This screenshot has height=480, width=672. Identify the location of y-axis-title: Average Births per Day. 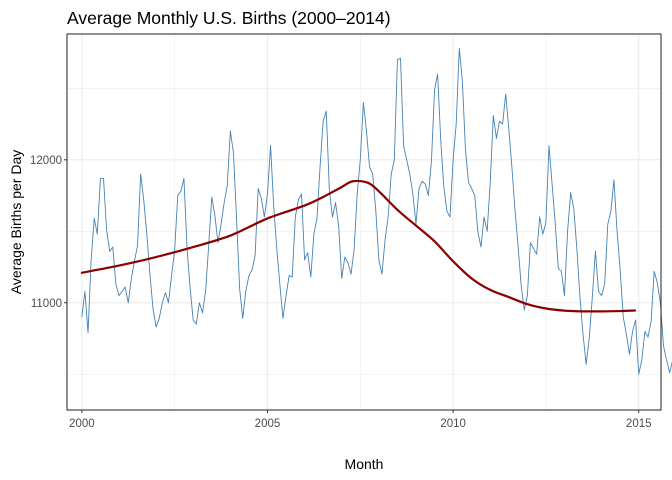
(16, 222).